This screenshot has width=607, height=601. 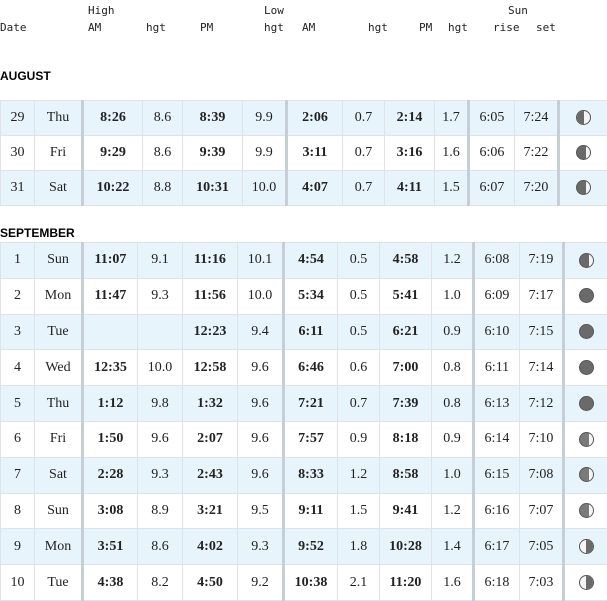 What do you see at coordinates (274, 28) in the screenshot?
I see `header-high-pm-hgt: hgt` at bounding box center [274, 28].